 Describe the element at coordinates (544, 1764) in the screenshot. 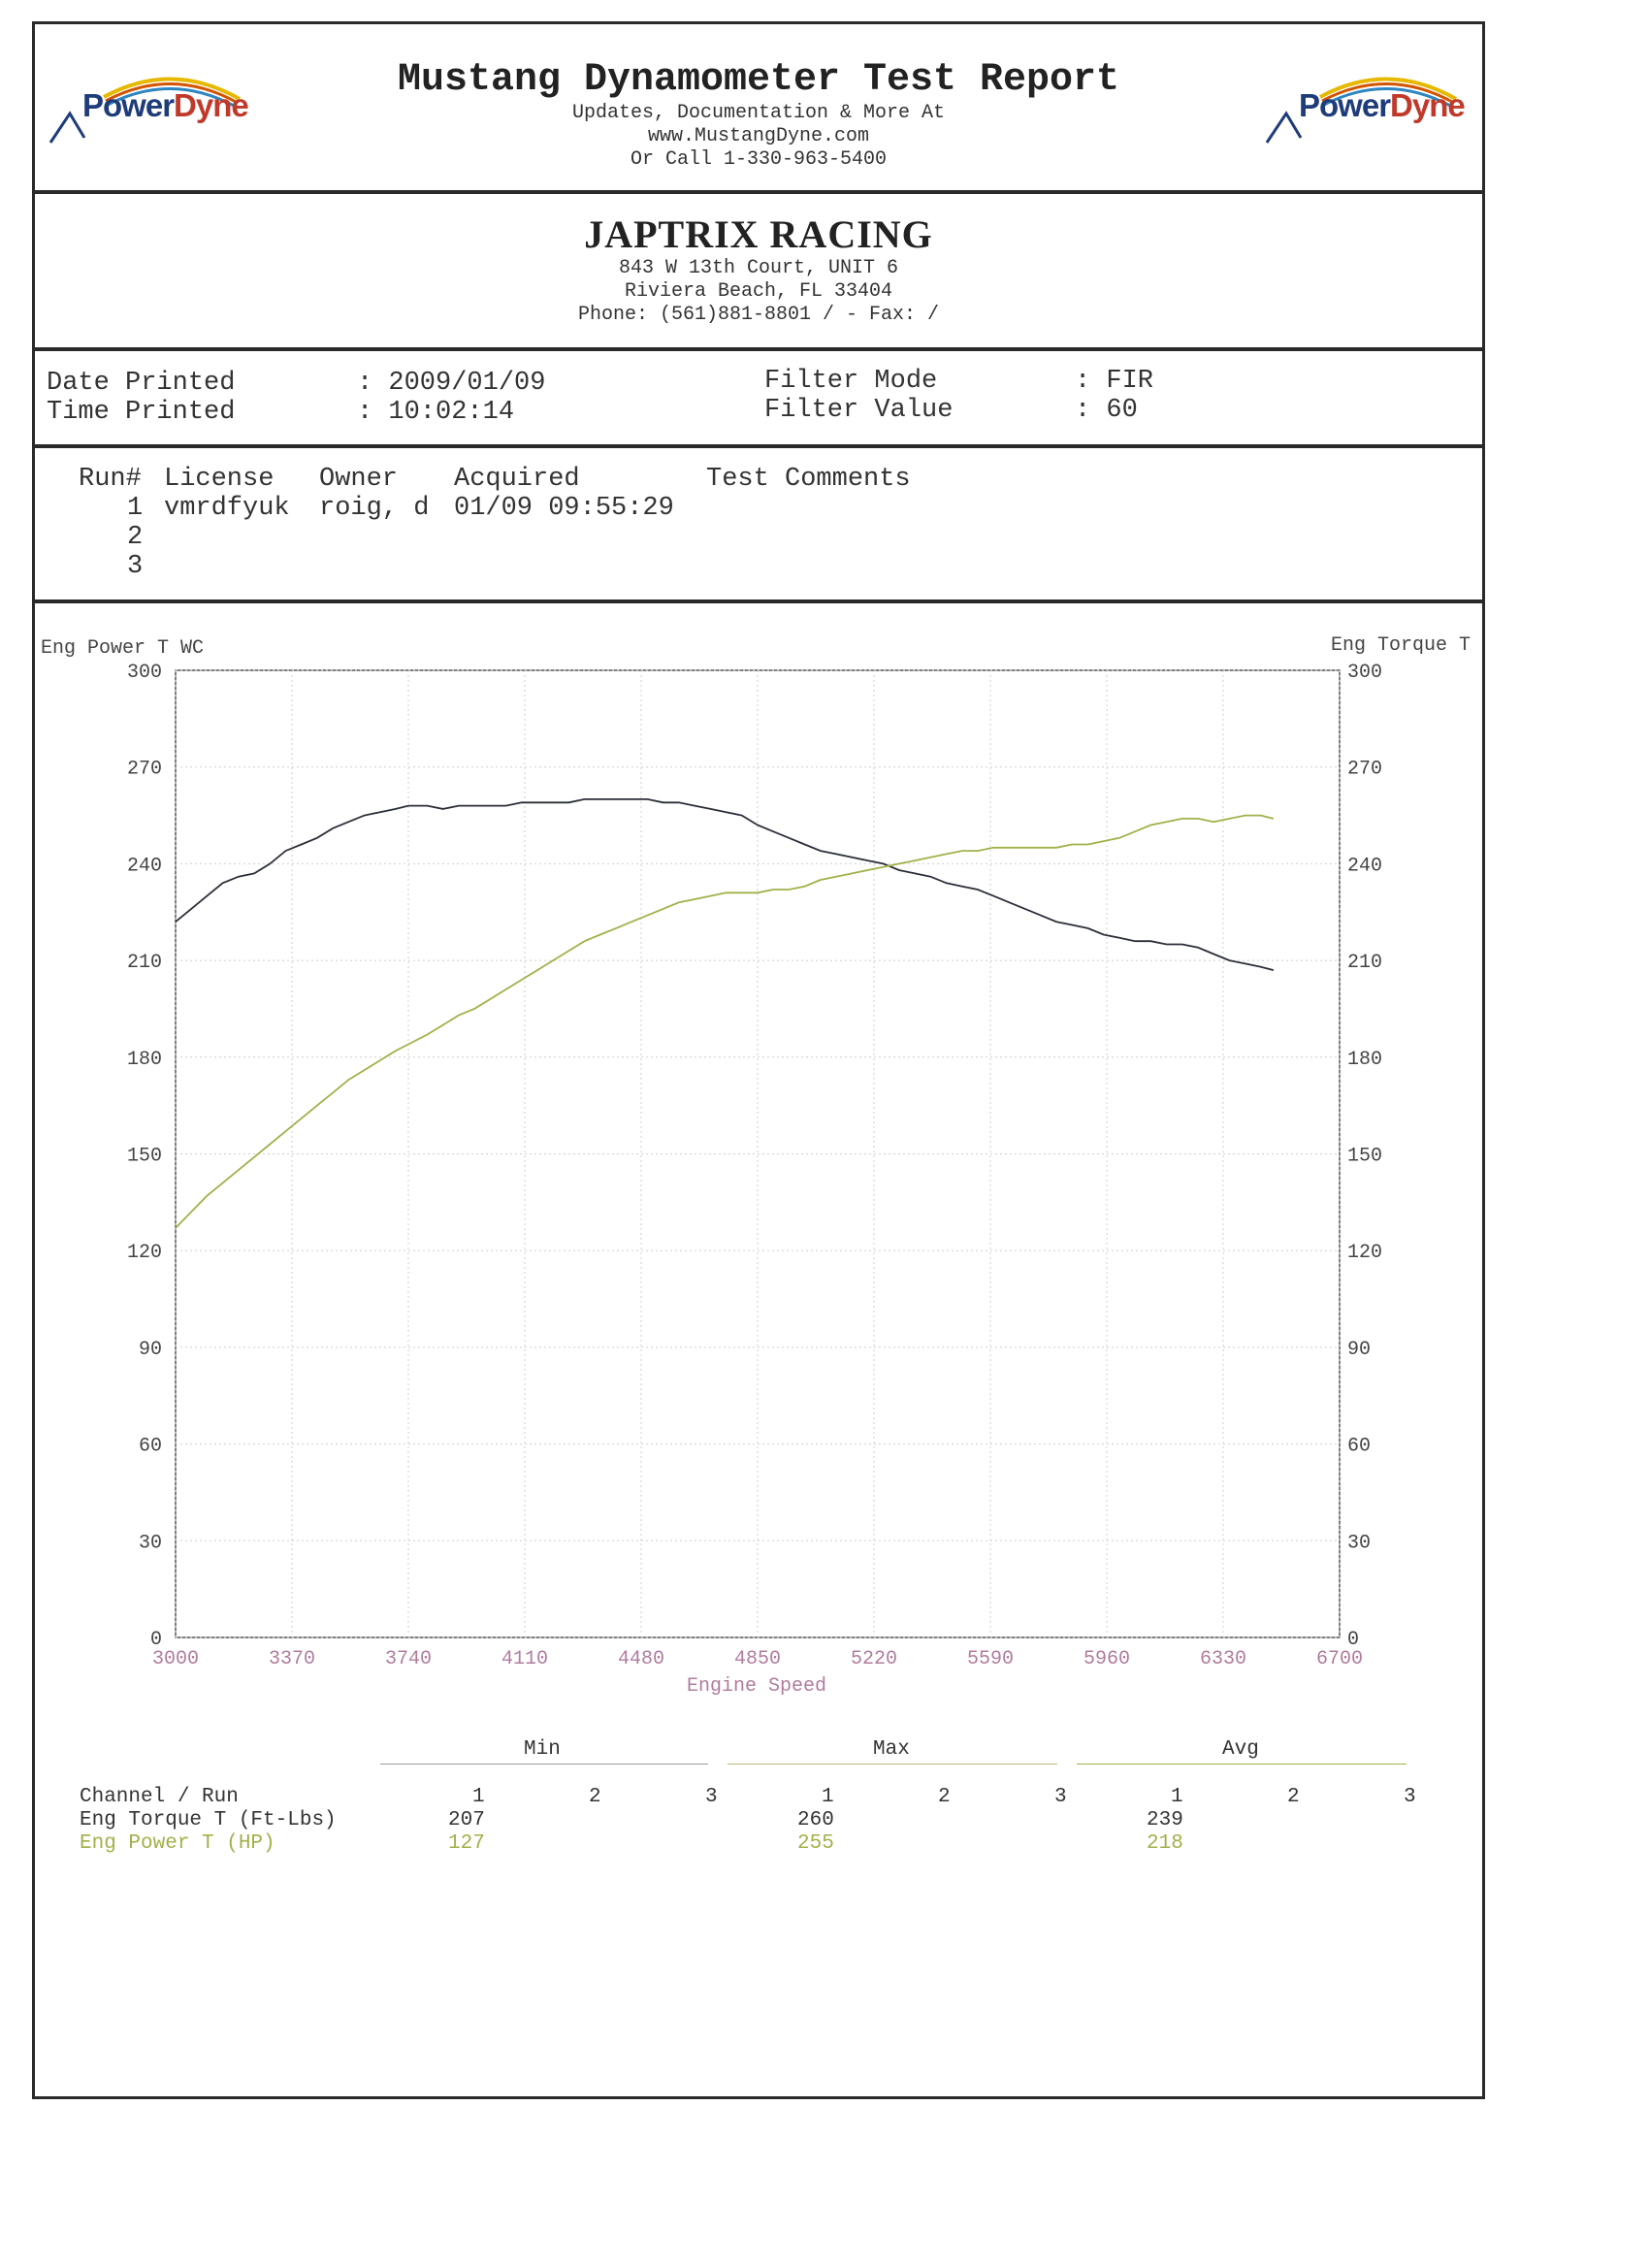

I see `stats-min-rule` at that location.